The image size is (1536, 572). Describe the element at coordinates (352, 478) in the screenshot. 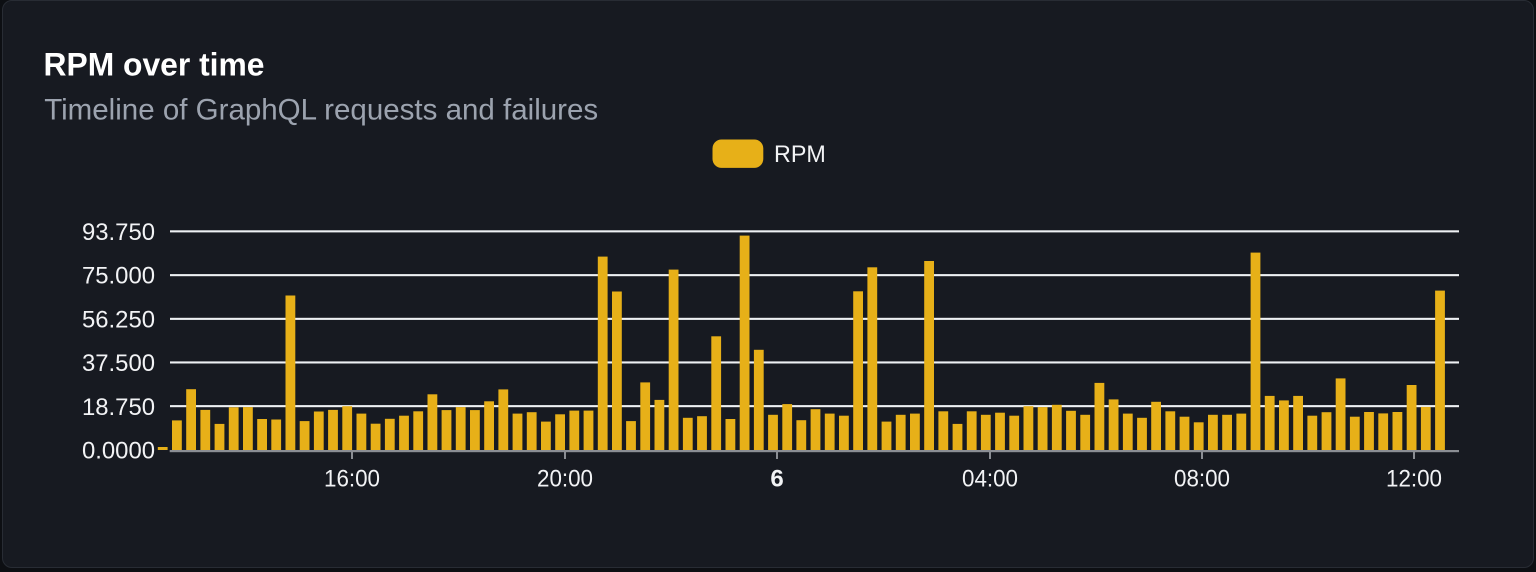

I see `svg-text: 16:00` at that location.